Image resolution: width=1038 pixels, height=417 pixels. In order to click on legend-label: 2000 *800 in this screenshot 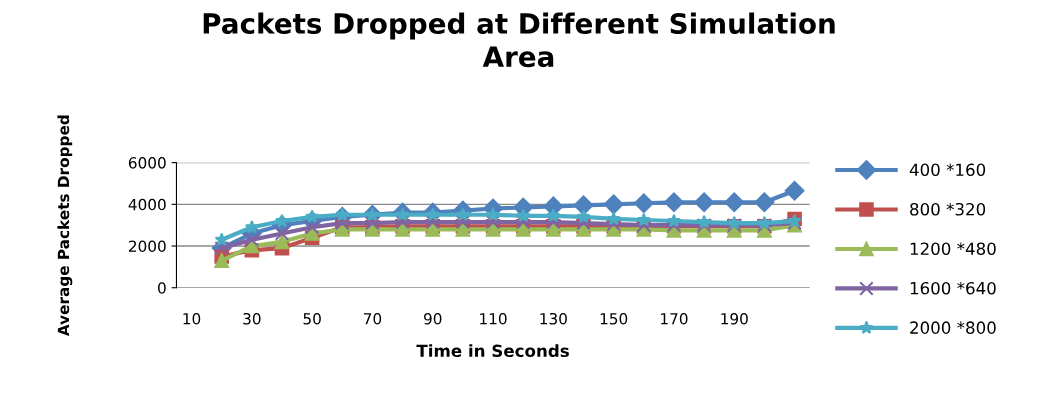, I will do `click(953, 327)`.